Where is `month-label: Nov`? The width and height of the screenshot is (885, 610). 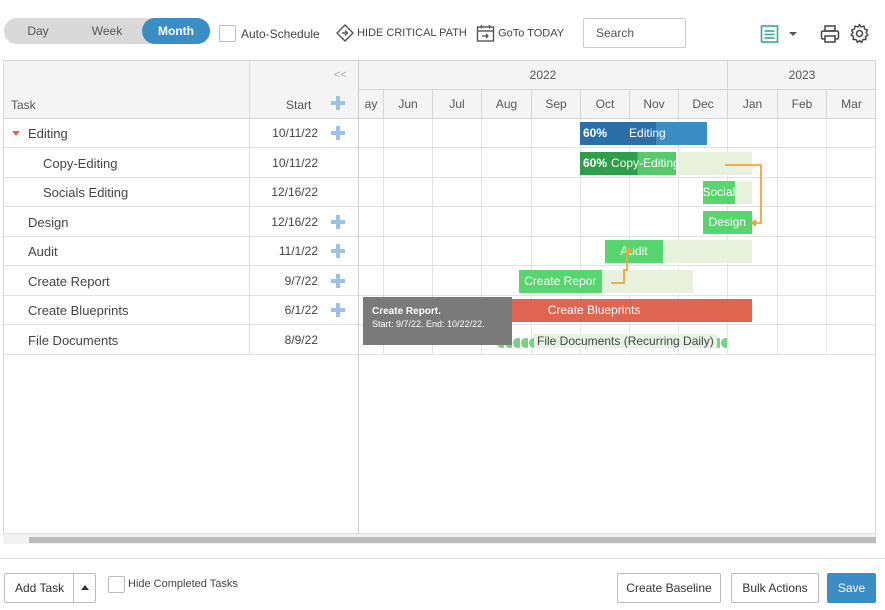 month-label: Nov is located at coordinates (653, 104).